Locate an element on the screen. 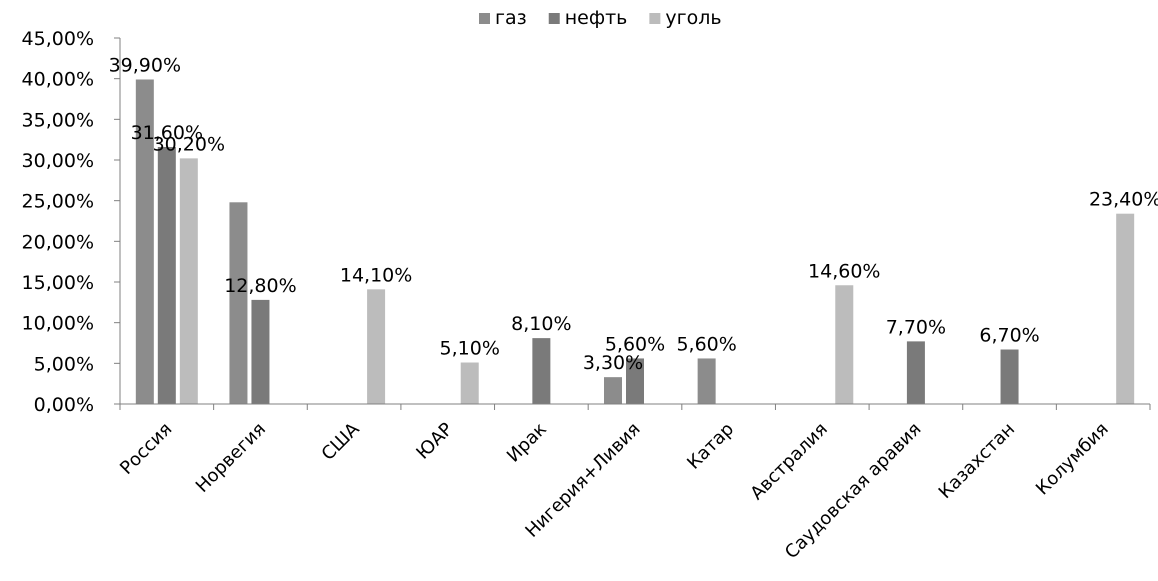  category-label: Катар is located at coordinates (710, 446).